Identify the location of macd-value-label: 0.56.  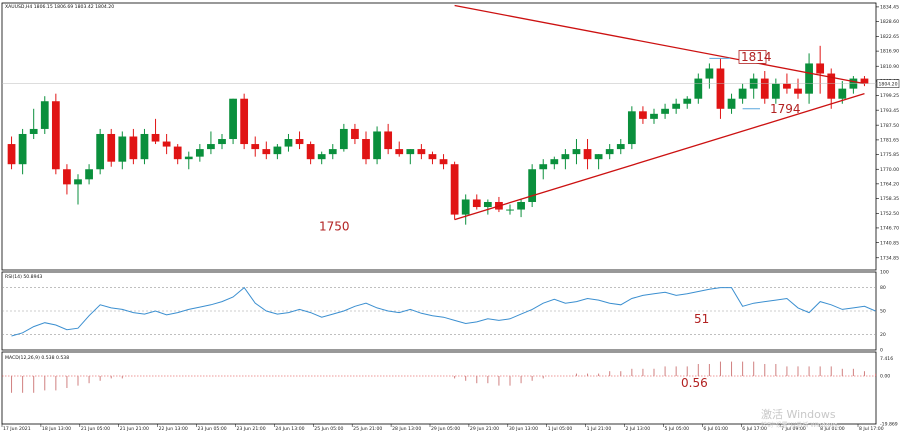
(694, 383).